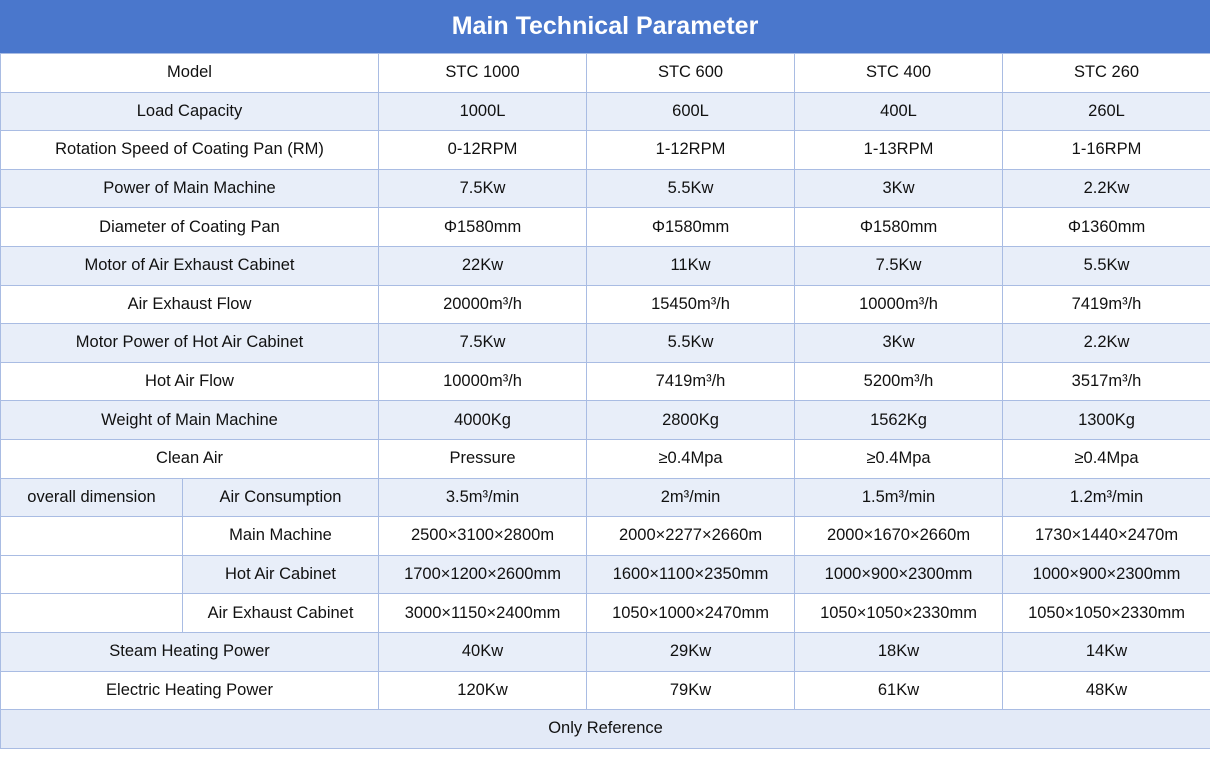 This screenshot has width=1210, height=767. What do you see at coordinates (691, 304) in the screenshot?
I see `value-cell: 15450m³/h` at bounding box center [691, 304].